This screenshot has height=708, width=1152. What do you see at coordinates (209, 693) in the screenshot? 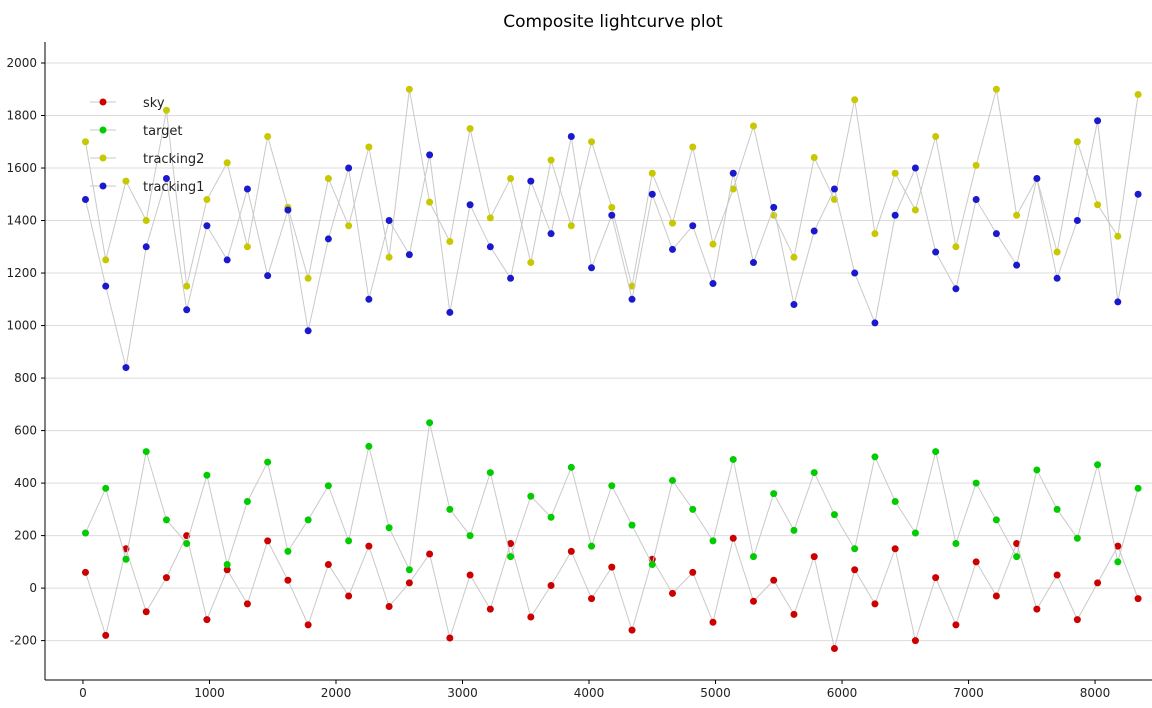
I see `x-tick-label: 1000` at bounding box center [209, 693].